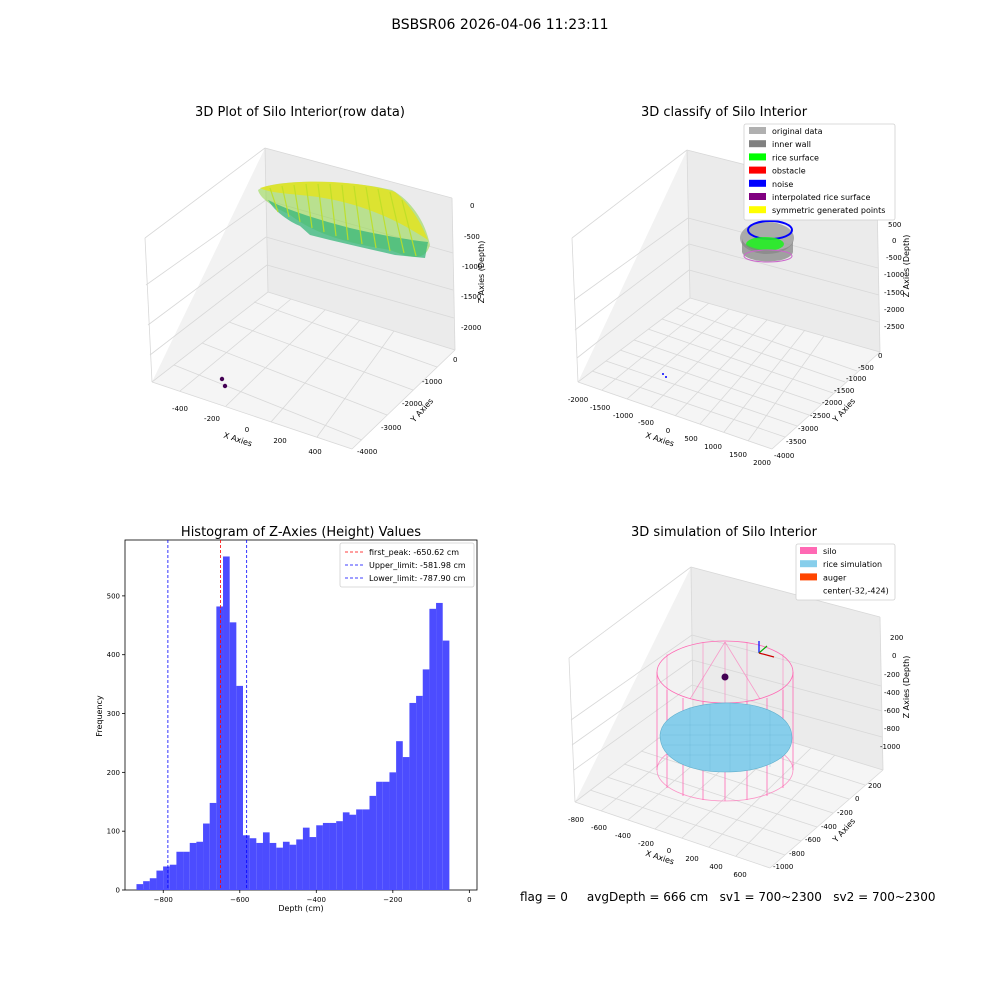 This screenshot has height=1000, width=1000. What do you see at coordinates (856, 379) in the screenshot?
I see `panel2-y-tick: -1000` at bounding box center [856, 379].